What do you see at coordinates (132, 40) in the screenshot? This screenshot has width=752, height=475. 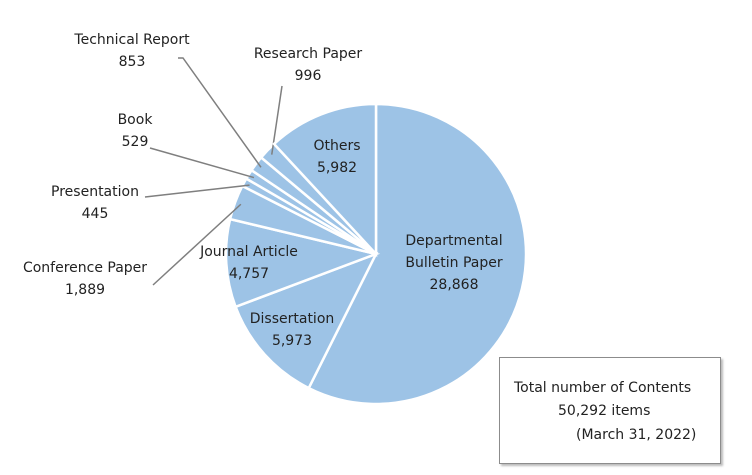 I see `slice-name: Technical Report` at bounding box center [132, 40].